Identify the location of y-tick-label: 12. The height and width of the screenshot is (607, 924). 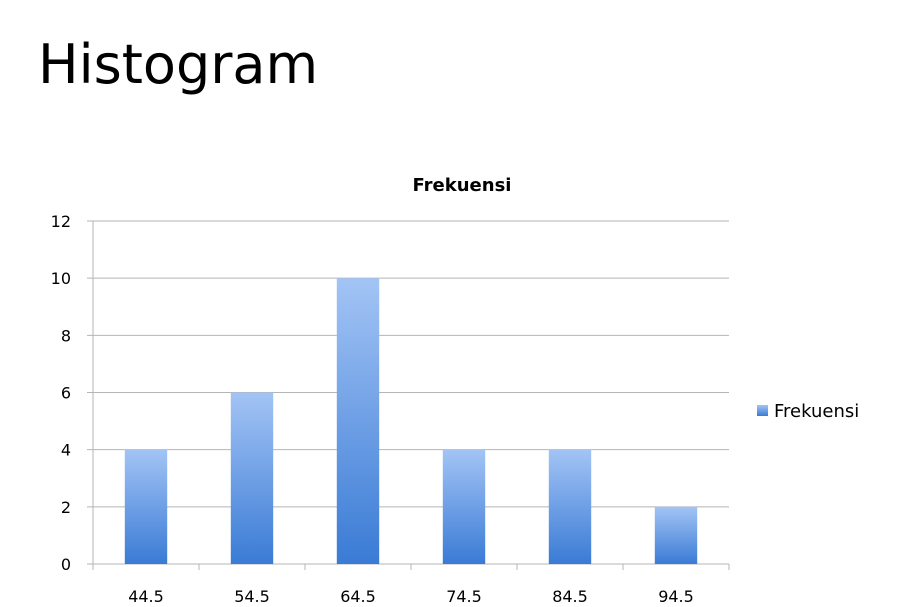
(61, 221).